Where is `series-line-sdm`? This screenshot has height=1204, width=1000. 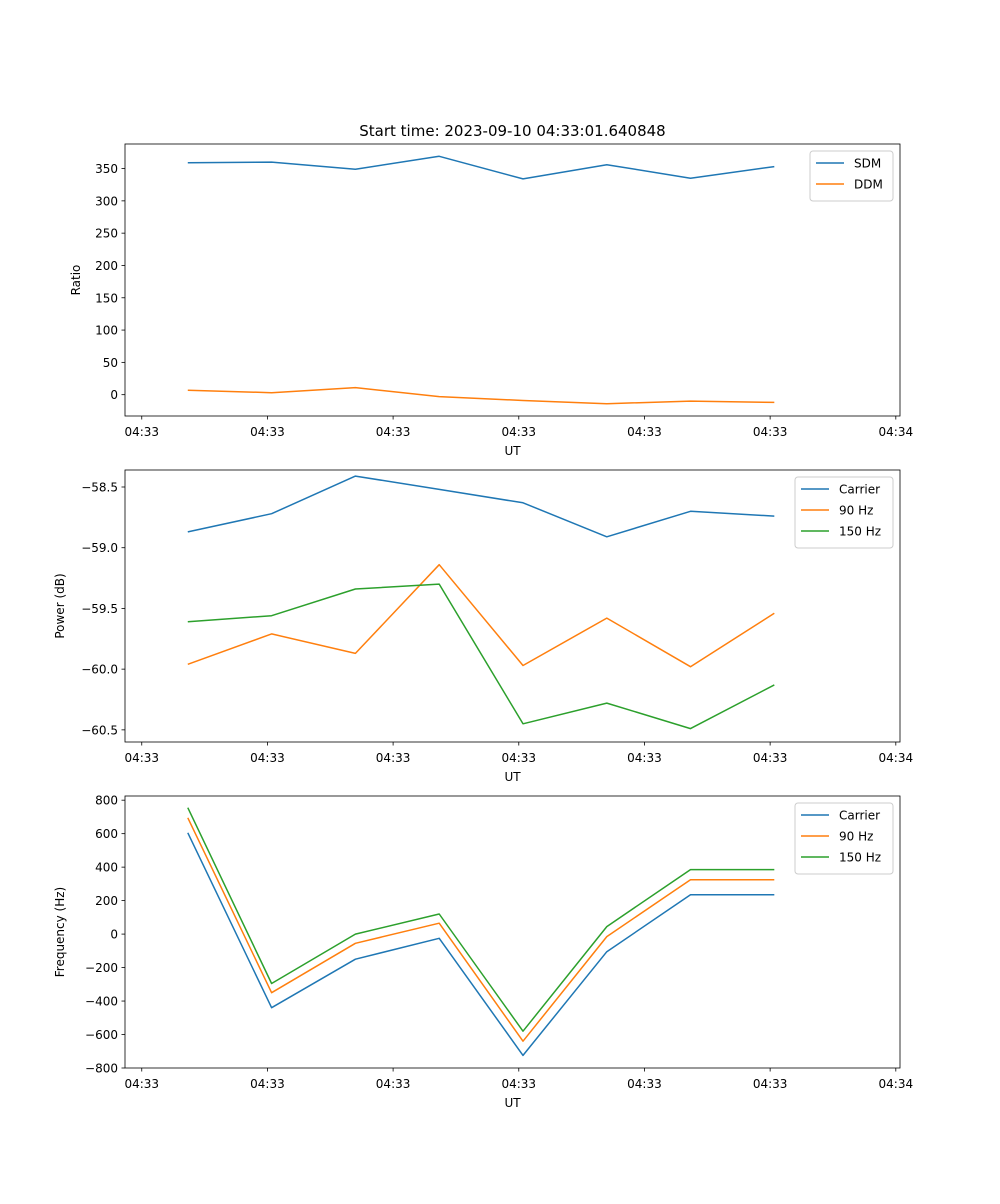 series-line-sdm is located at coordinates (481, 167).